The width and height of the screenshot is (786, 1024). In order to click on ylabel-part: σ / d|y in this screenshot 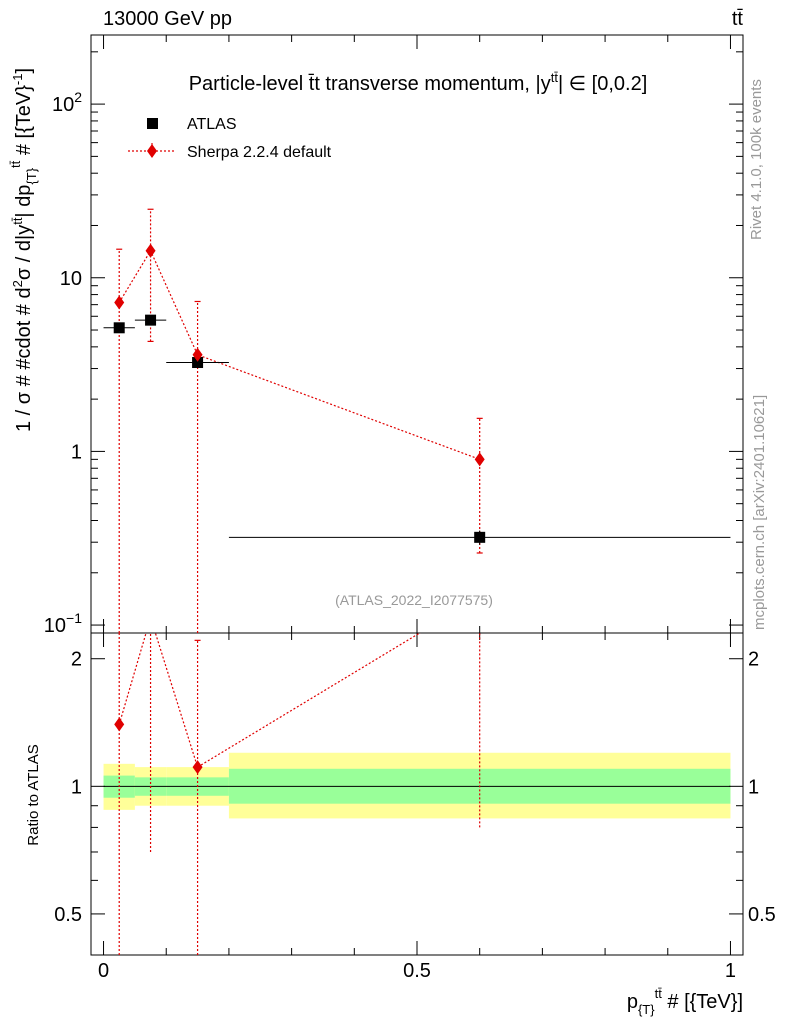, I will do `click(24, 252)`.